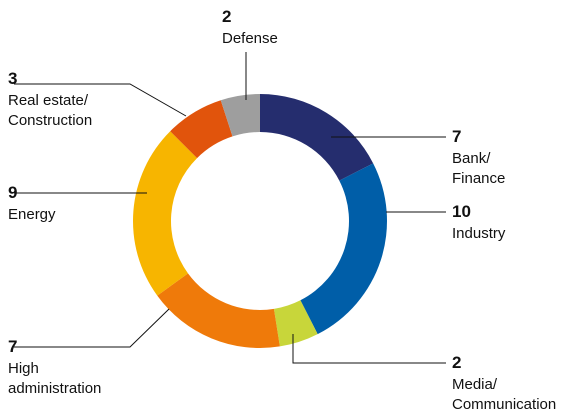 This screenshot has height=410, width=576. What do you see at coordinates (456, 362) in the screenshot?
I see `slice-value-label-2: 2` at bounding box center [456, 362].